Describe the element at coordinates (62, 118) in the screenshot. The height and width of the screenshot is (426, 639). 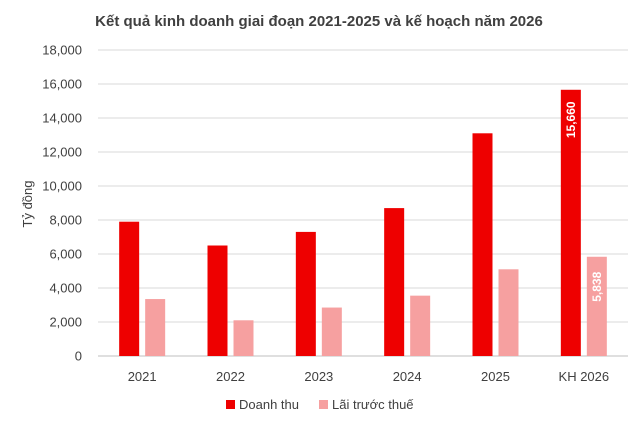
I see `y-tick-label: 14,000` at that location.